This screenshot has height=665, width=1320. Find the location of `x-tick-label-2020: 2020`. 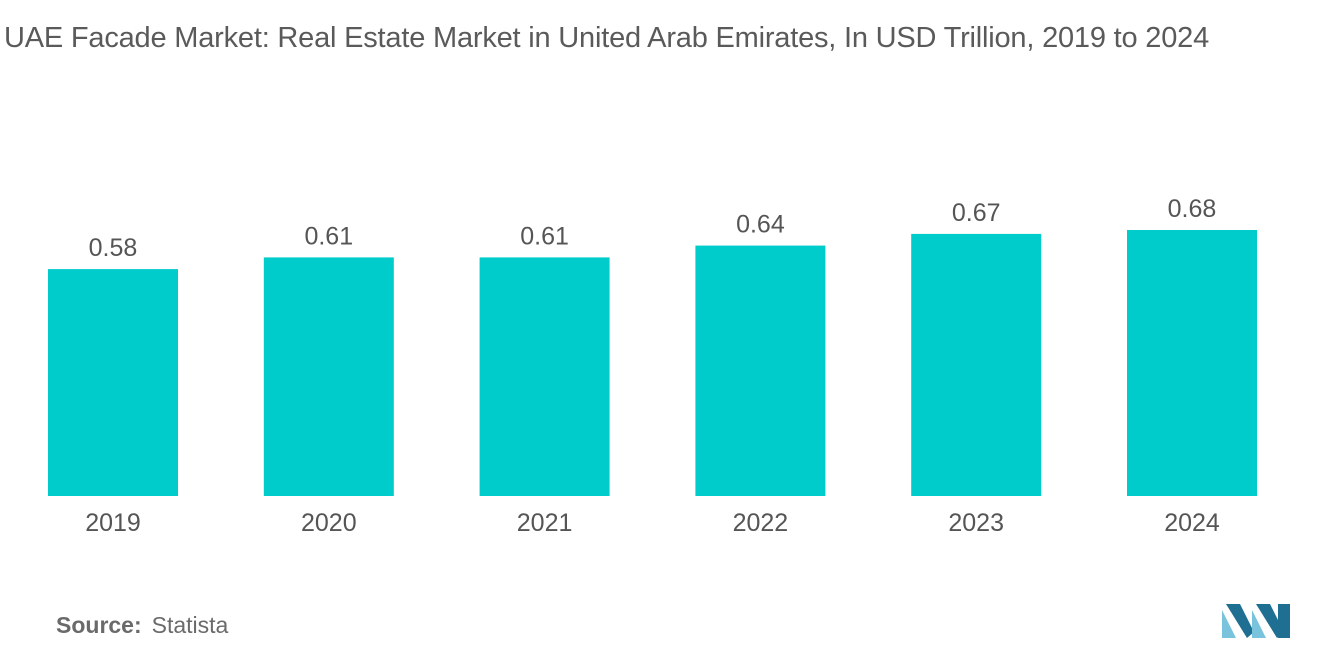

x-tick-label-2020: 2020 is located at coordinates (329, 523).